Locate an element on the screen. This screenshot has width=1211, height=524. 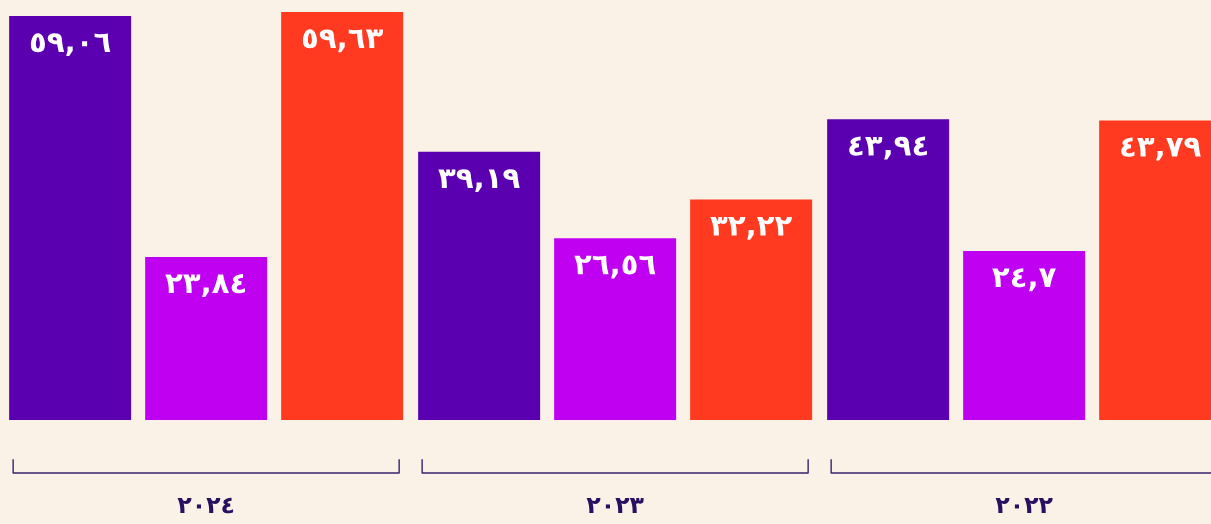
data-label: ٤٣,٩٤ is located at coordinates (888, 148).